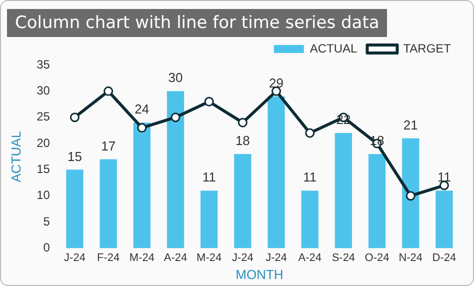 The width and height of the screenshot is (474, 286). Describe the element at coordinates (16, 156) in the screenshot. I see `y-axis-title: ACTUAL` at that location.